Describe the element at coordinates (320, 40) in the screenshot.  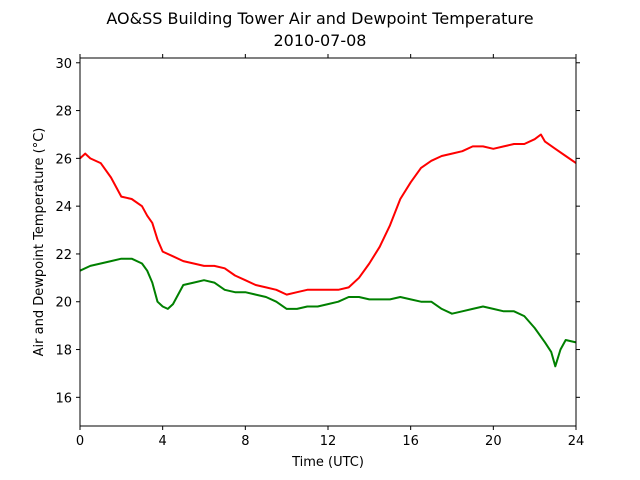
I see `chart-subtitle: 2010-07-08` at that location.